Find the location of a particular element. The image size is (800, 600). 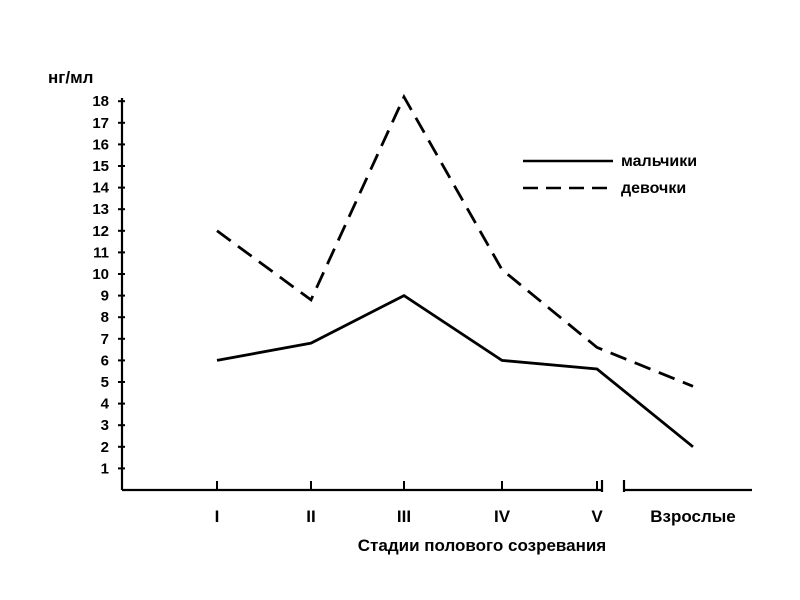

y-axis-title: нг/мл is located at coordinates (70, 77).